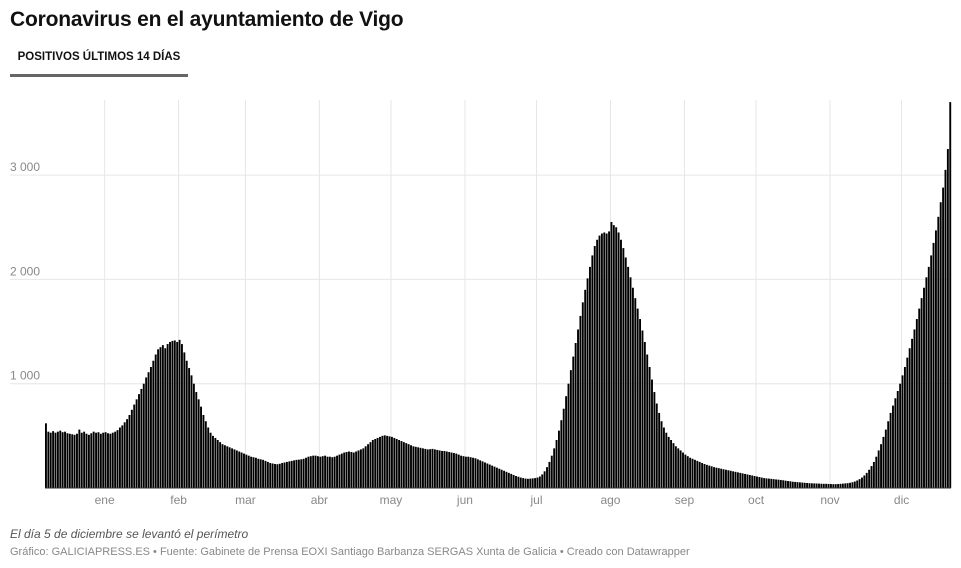 This screenshot has height=568, width=961. What do you see at coordinates (901, 500) in the screenshot?
I see `x-tick-label: dic` at bounding box center [901, 500].